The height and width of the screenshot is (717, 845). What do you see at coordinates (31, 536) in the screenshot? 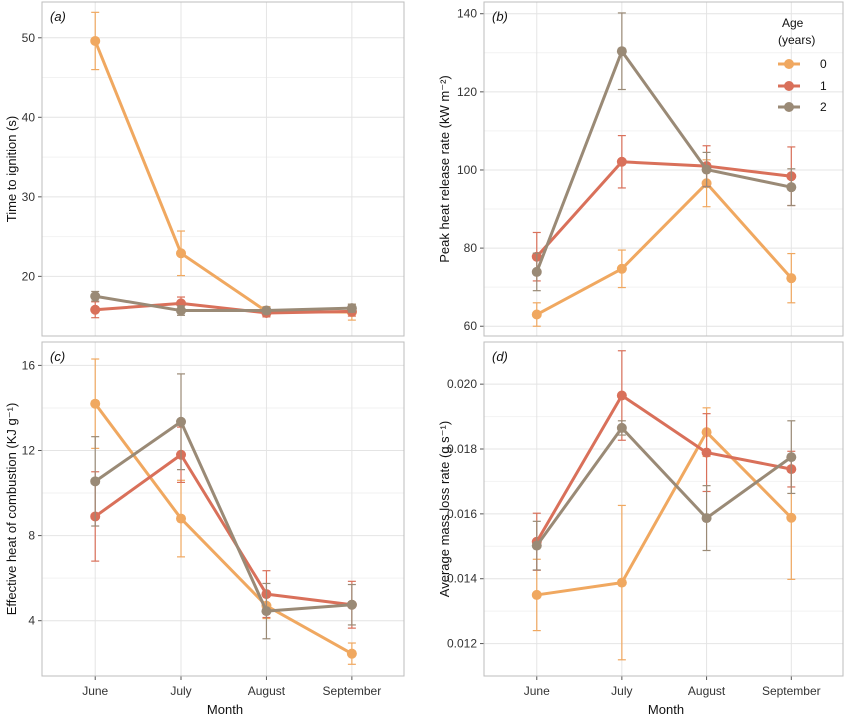
I see `y-tick-label: 8` at bounding box center [31, 536].